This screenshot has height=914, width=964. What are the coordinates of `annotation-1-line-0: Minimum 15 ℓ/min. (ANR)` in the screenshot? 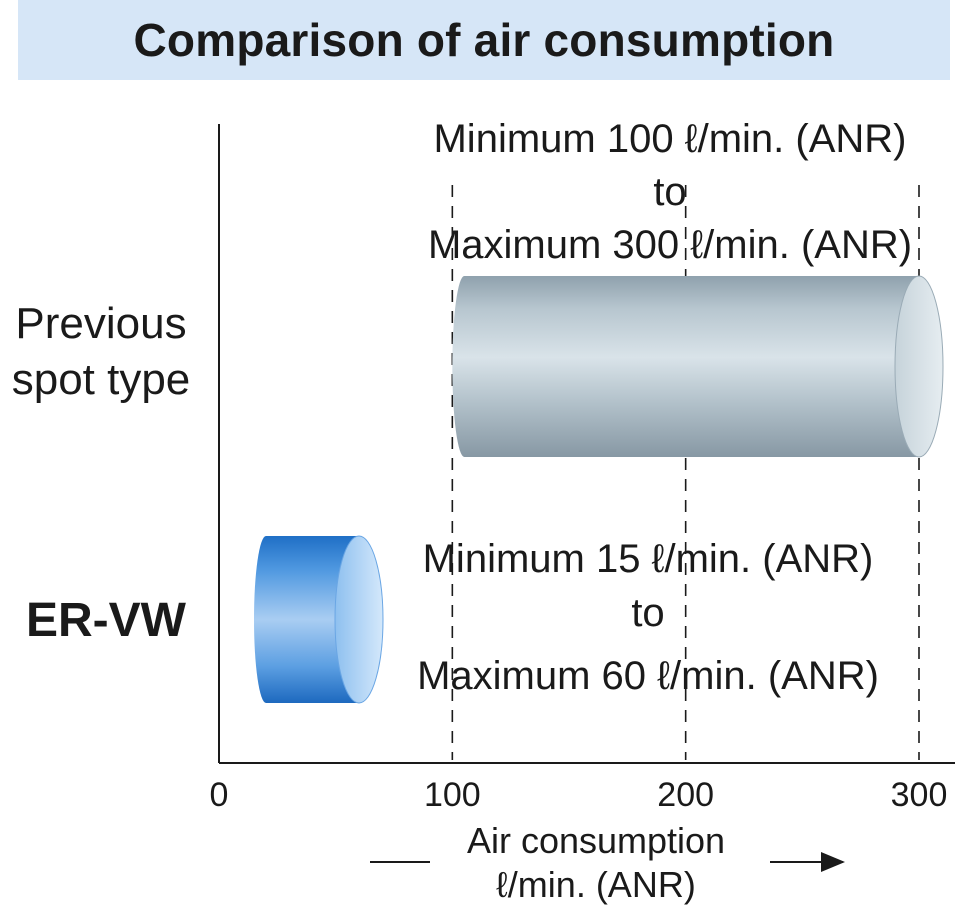 It's located at (648, 559).